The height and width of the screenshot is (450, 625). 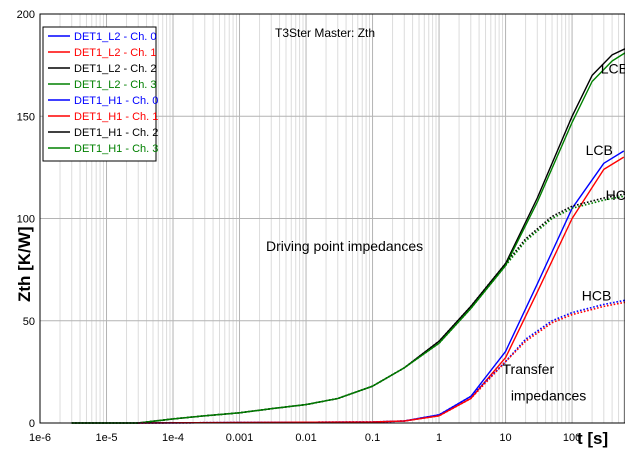 What do you see at coordinates (615, 195) in the screenshot?
I see `annotation-2: HCB` at bounding box center [615, 195].